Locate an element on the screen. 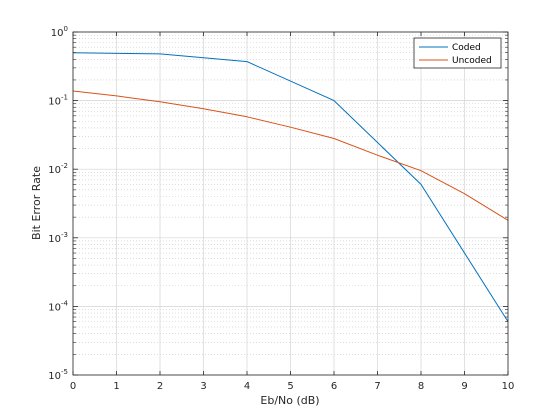  legend-label-uncoded: Uncoded is located at coordinates (472, 61).